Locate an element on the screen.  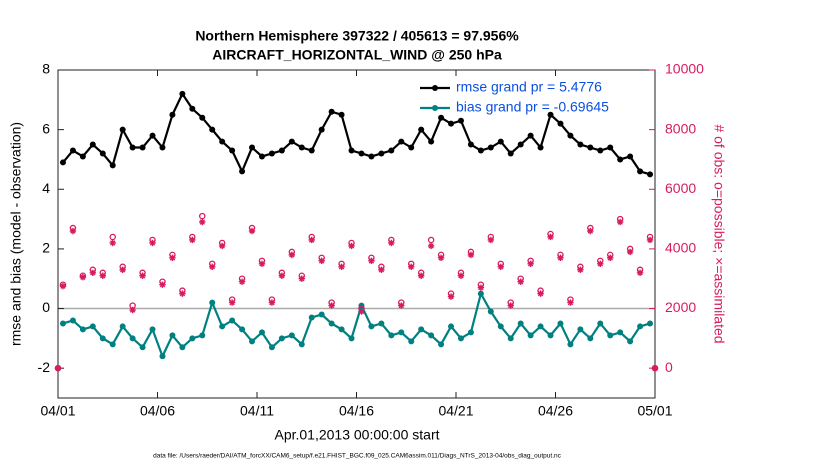
x-tick-label: 04/21 is located at coordinates (455, 411).